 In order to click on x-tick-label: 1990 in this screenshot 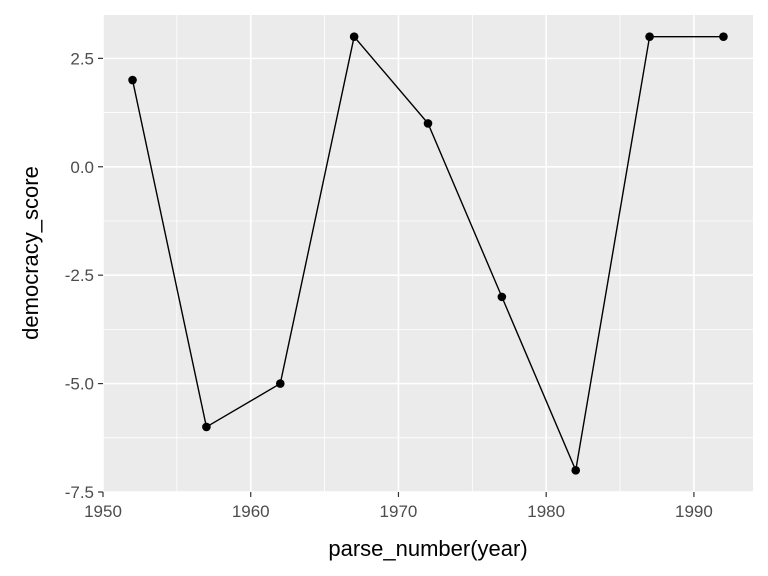, I will do `click(694, 511)`.